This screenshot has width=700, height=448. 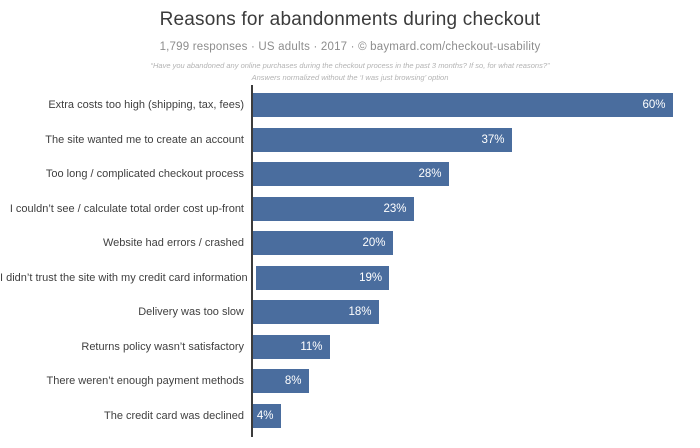 I want to click on value-label: 60%, so click(x=654, y=105).